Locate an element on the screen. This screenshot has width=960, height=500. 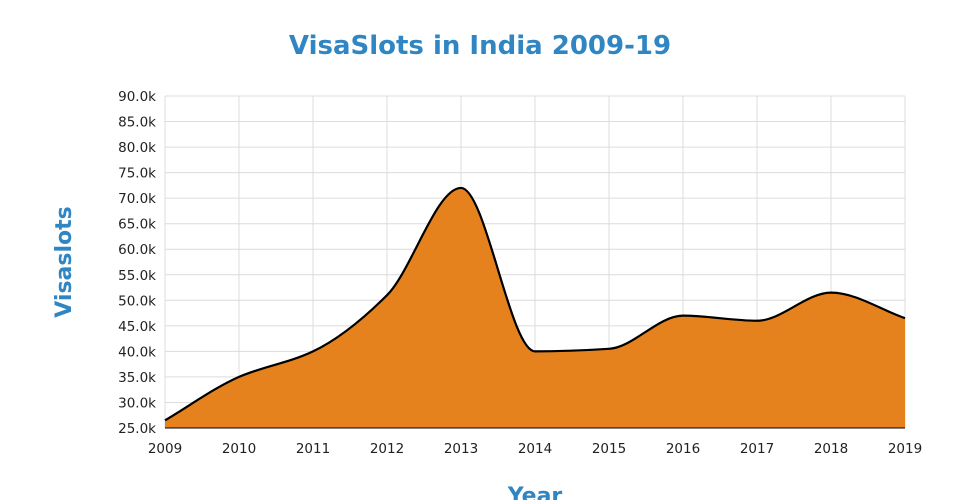
x-tick-label: 2011 is located at coordinates (313, 449).